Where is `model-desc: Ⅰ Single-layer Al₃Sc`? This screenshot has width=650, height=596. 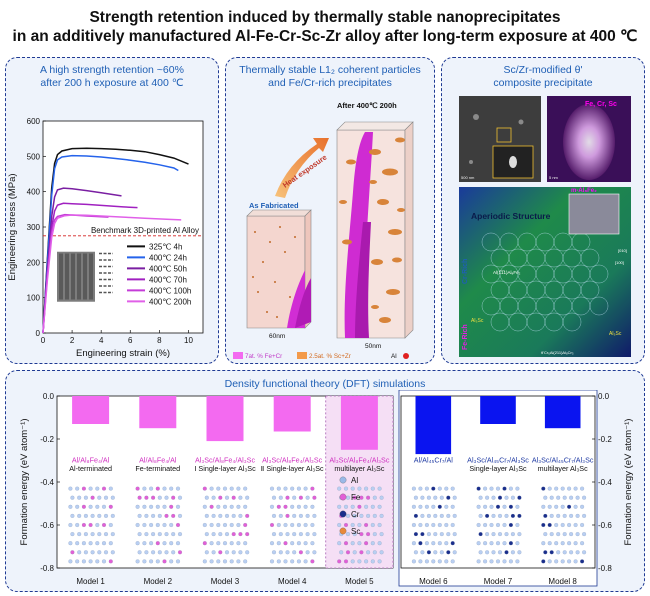
model-desc: Ⅰ Single-layer Al₃Sc is located at coordinates (225, 468).